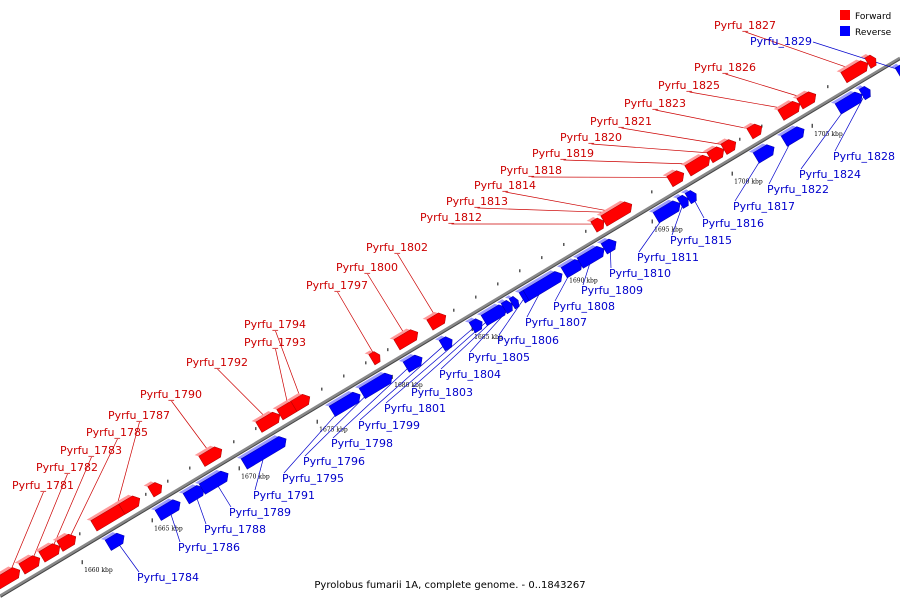 The height and width of the screenshot is (600, 900). What do you see at coordinates (235, 529) in the screenshot?
I see `gene-label-pyrfu-1788: Pyrfu_1788` at bounding box center [235, 529].